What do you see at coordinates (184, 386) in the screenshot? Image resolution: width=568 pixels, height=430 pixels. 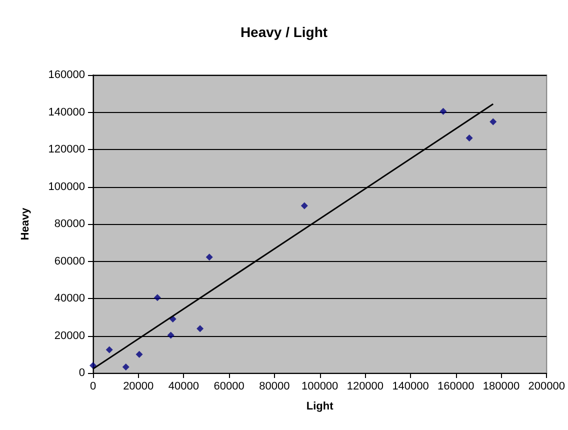 I see `x-tick-label: 40000` at bounding box center [184, 386].